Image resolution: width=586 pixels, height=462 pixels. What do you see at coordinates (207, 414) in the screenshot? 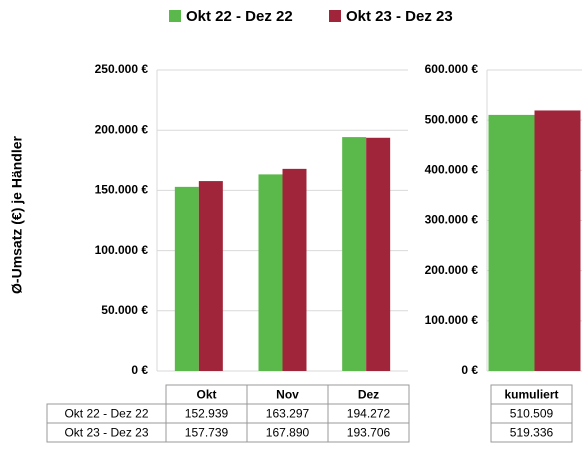
I see `table-value: 152.939` at bounding box center [207, 414].